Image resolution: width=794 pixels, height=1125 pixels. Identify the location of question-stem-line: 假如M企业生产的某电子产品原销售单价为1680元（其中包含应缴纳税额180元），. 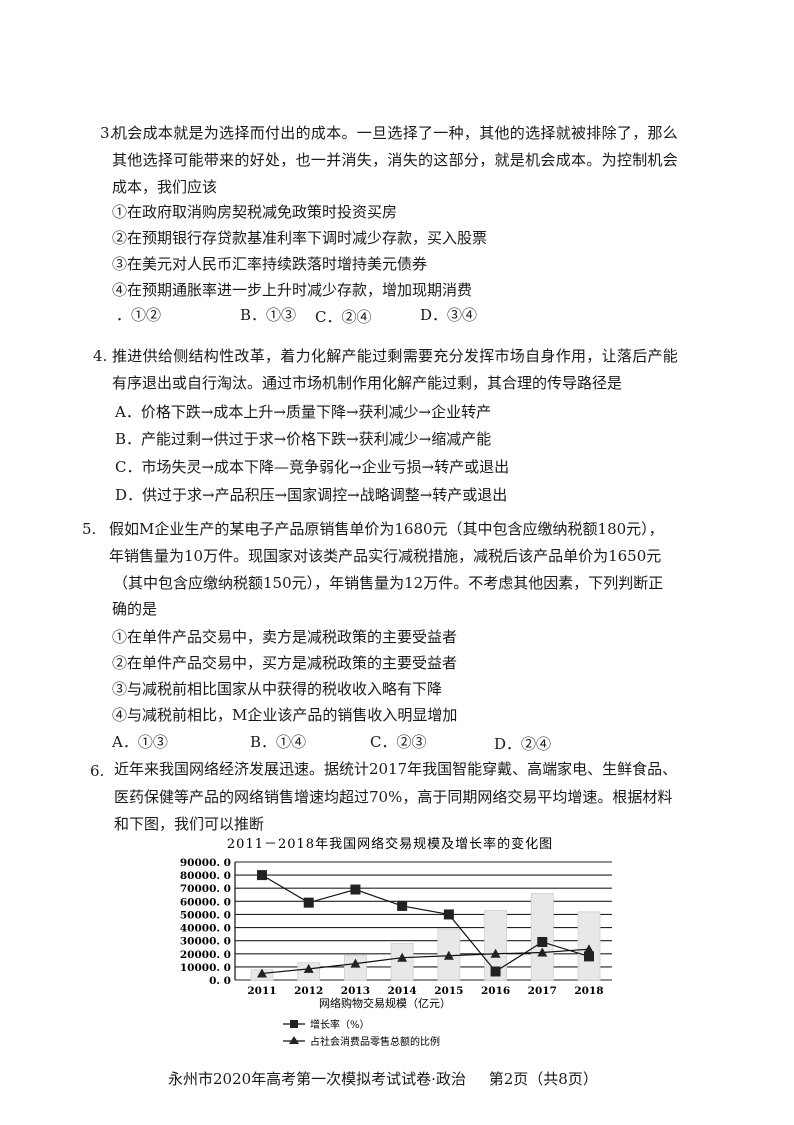
(386, 529).